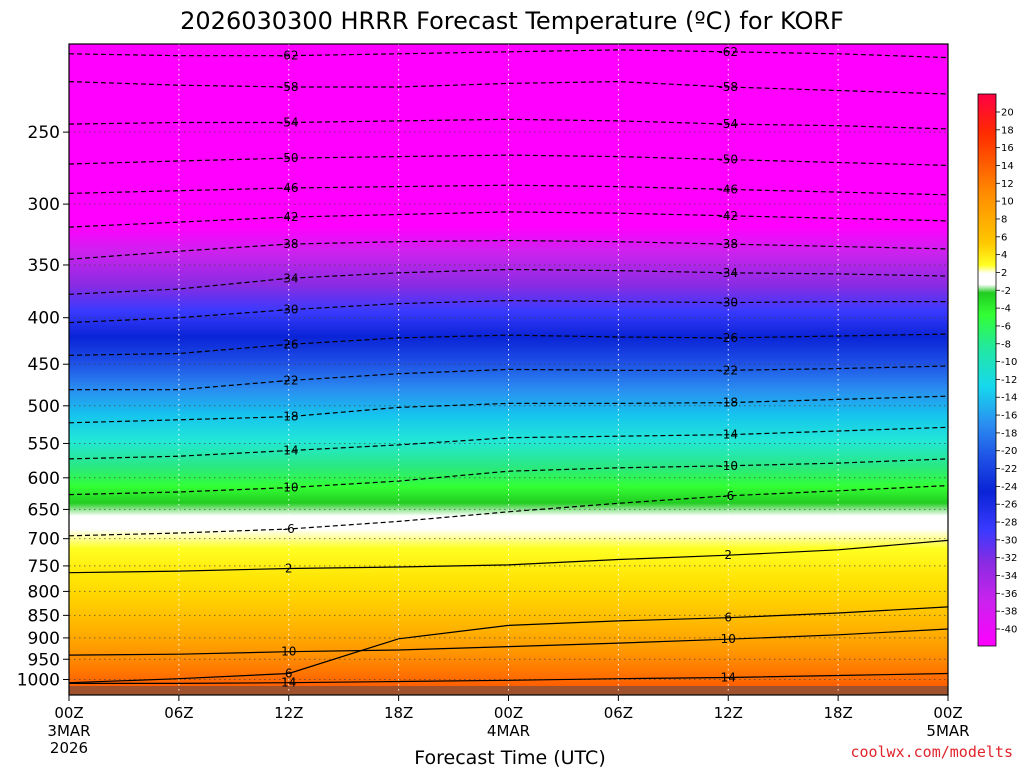 The height and width of the screenshot is (768, 1024). I want to click on contour--54, so click(508, 124).